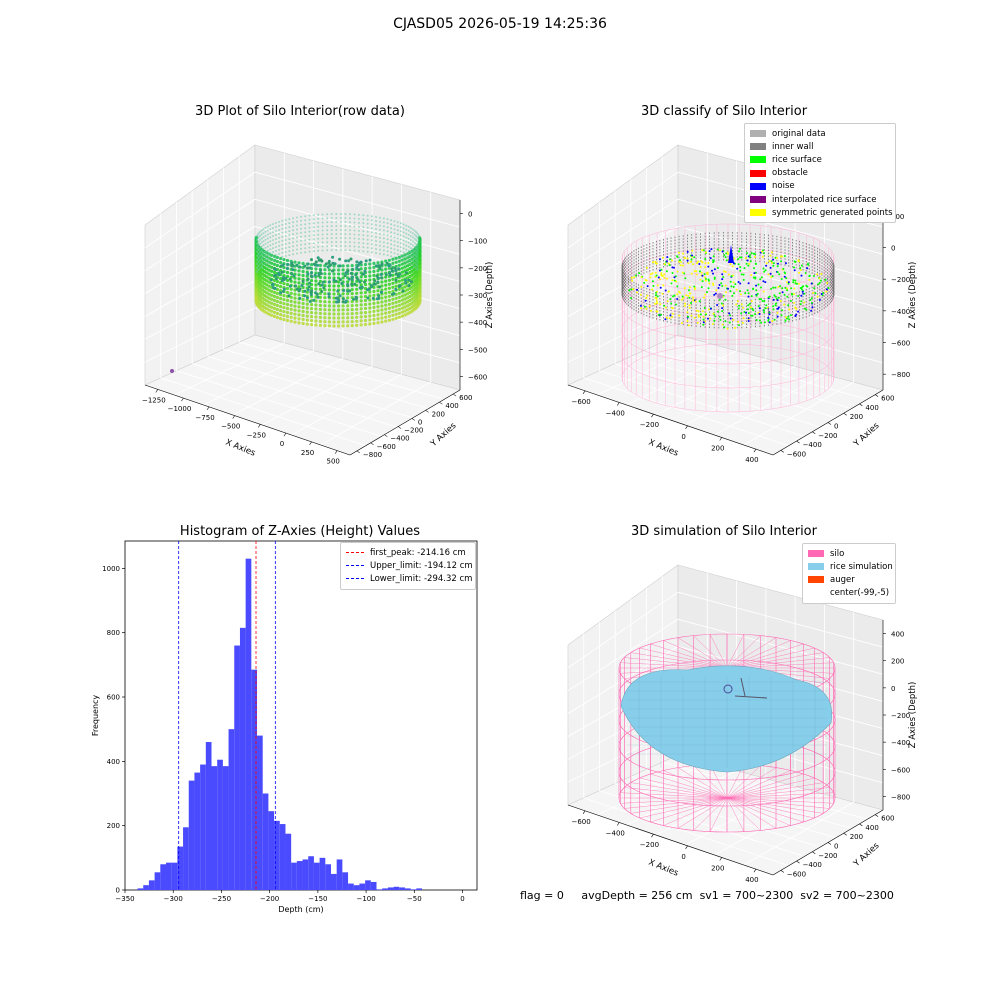 The image size is (1000, 1000). I want to click on y-tick-label: 400, so click(871, 408).